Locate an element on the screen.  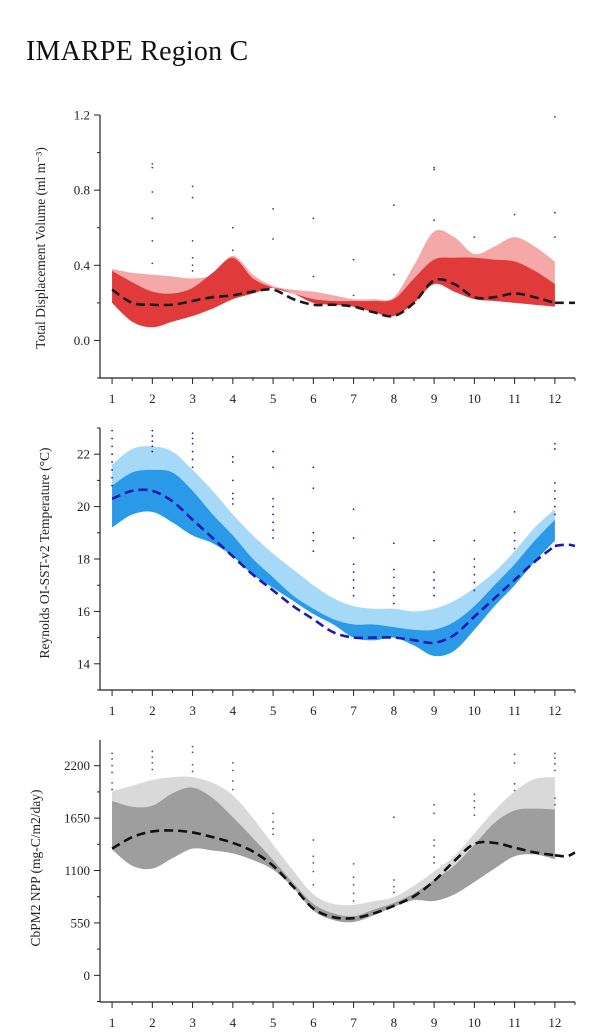
x-tick-label: 10 is located at coordinates (474, 398).